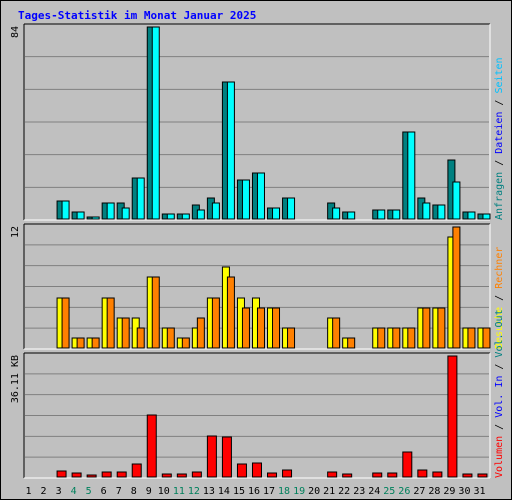 The height and width of the screenshot is (500, 512). I want to click on x-tick-label-day-12: 12, so click(194, 491).